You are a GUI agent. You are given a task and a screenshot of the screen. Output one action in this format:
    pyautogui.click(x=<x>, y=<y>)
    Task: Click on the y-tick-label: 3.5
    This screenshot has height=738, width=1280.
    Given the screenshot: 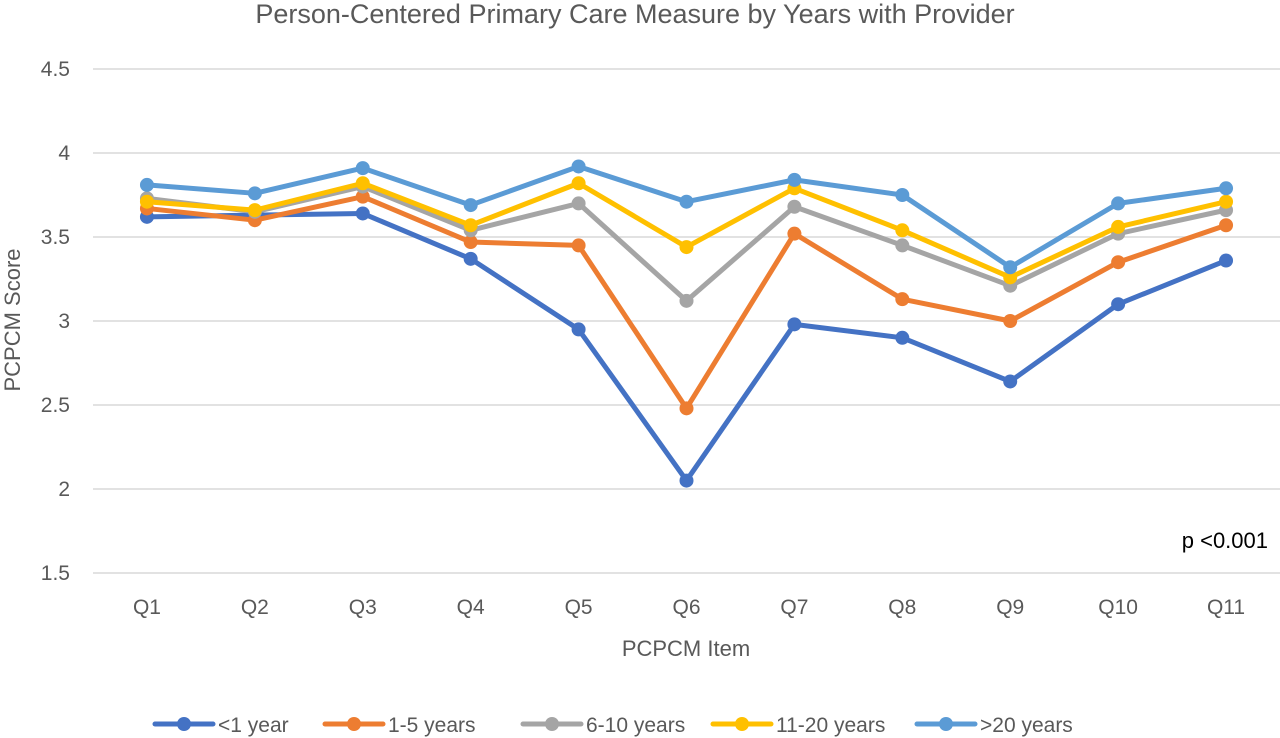 What is the action you would take?
    pyautogui.click(x=55, y=237)
    